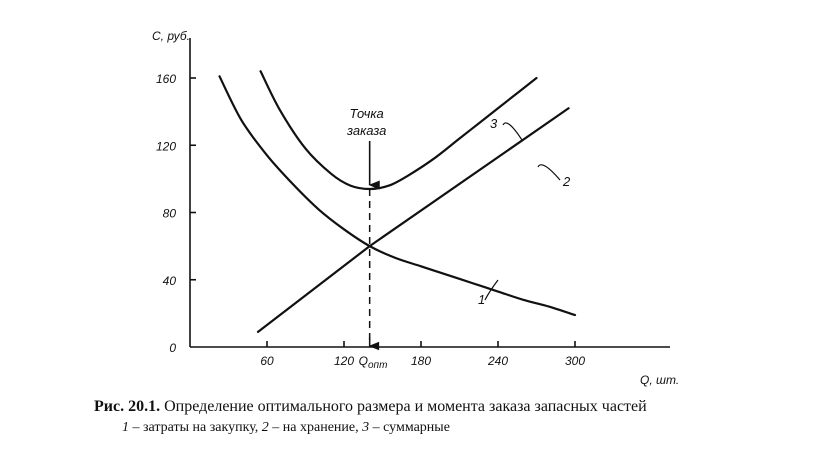 This screenshot has width=819, height=456. I want to click on x-tick-label-60: 60, so click(267, 361).